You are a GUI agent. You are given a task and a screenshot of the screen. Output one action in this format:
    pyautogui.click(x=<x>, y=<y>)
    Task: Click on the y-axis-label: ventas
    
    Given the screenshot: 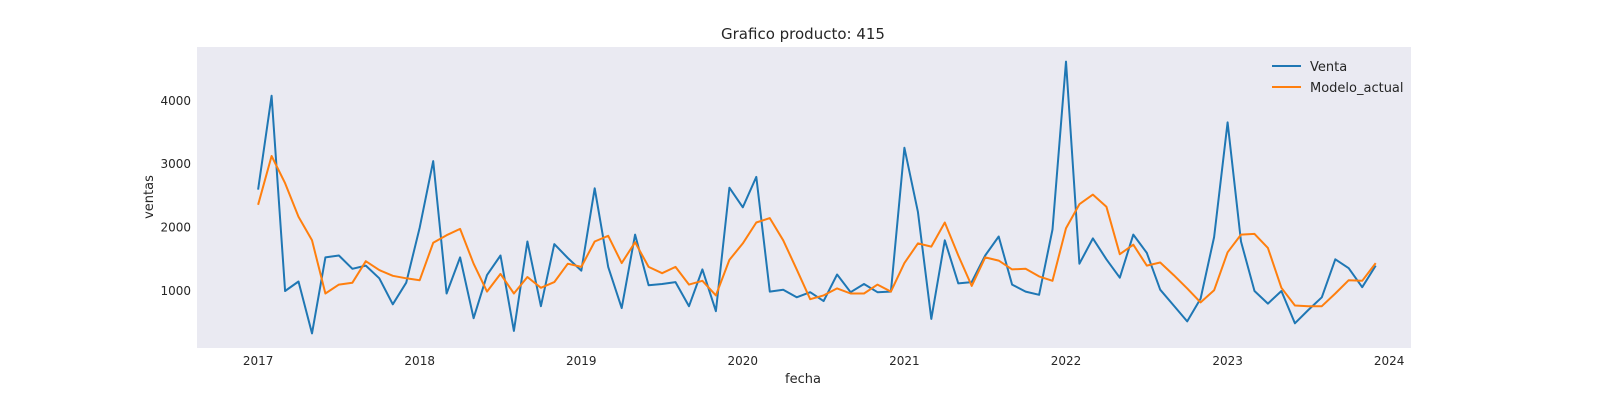 What is the action you would take?
    pyautogui.click(x=149, y=197)
    